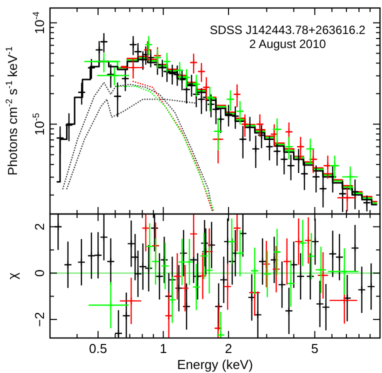  Describe the element at coordinates (12, 276) in the screenshot. I see `y-axis-title: χ` at that location.